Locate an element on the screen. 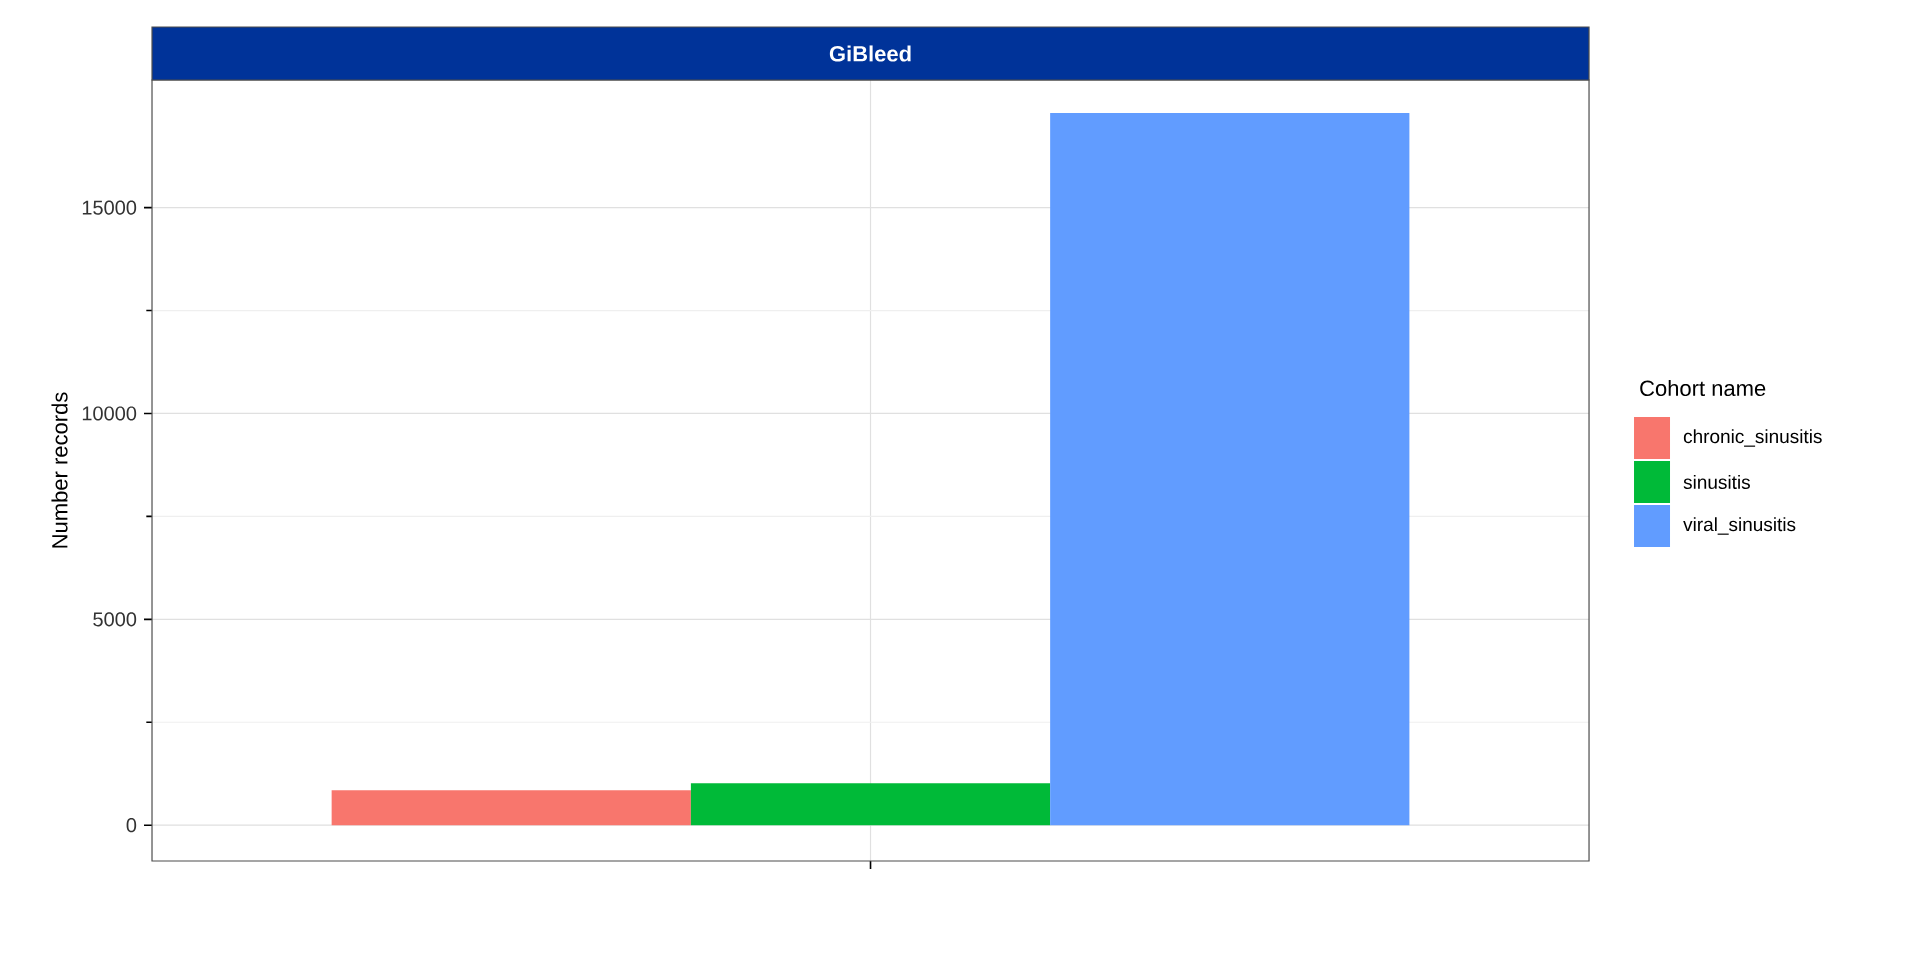  y-tick-label: 15000 is located at coordinates (109, 207).